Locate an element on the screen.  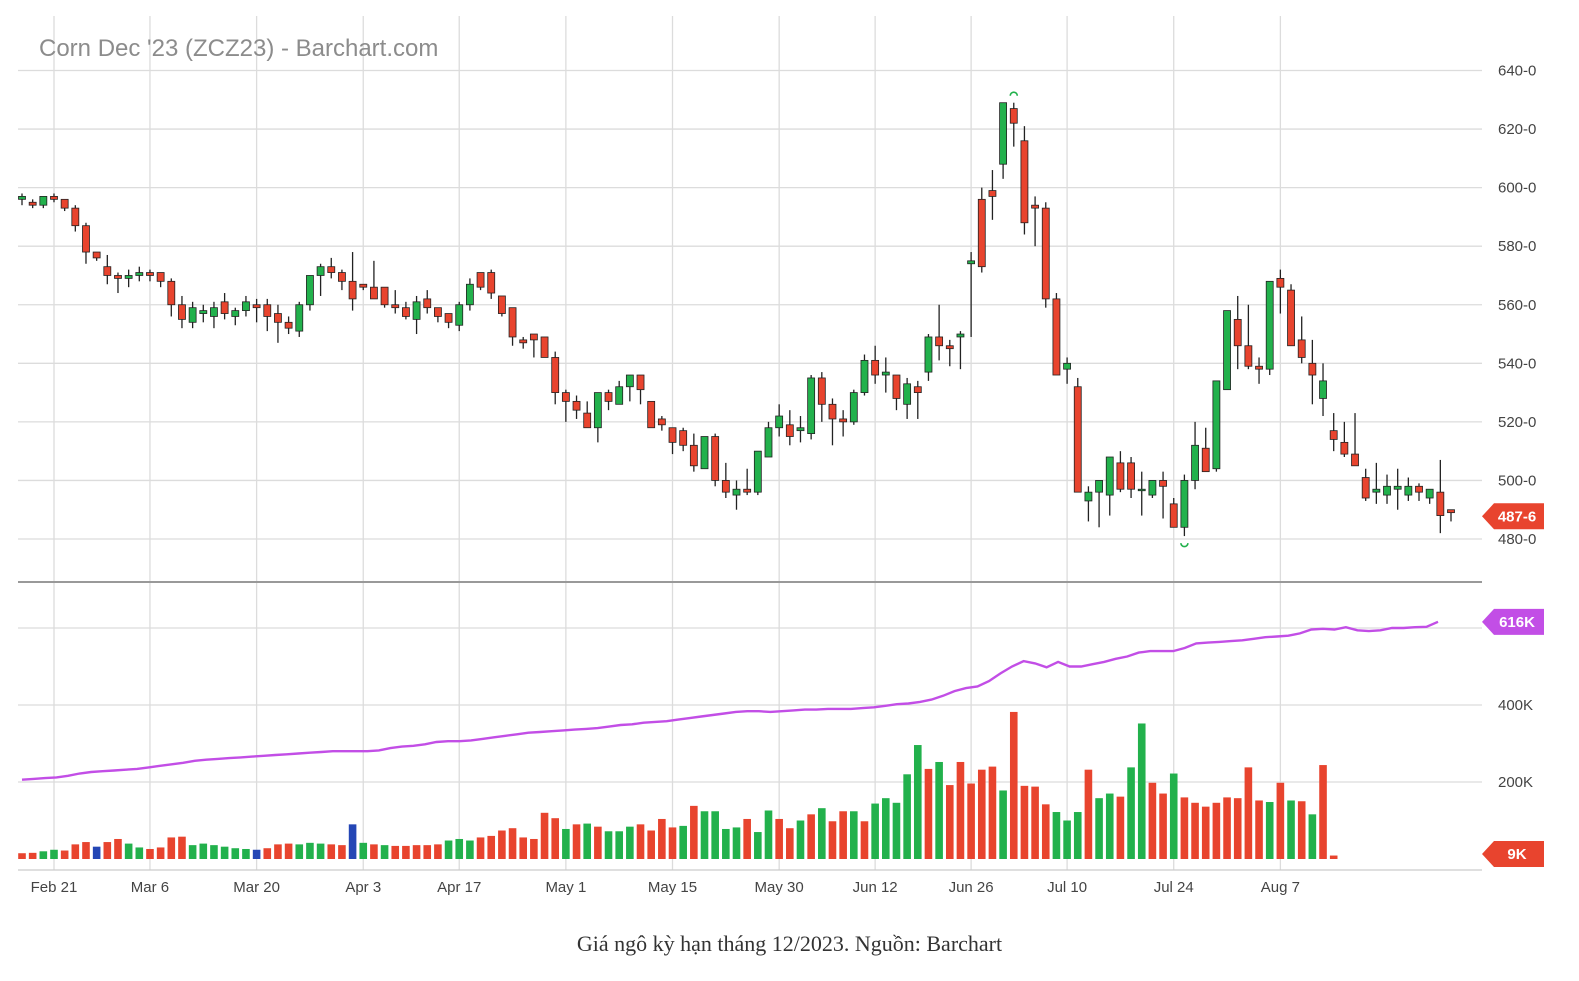
volume-tick-label: 200K is located at coordinates (1515, 782).